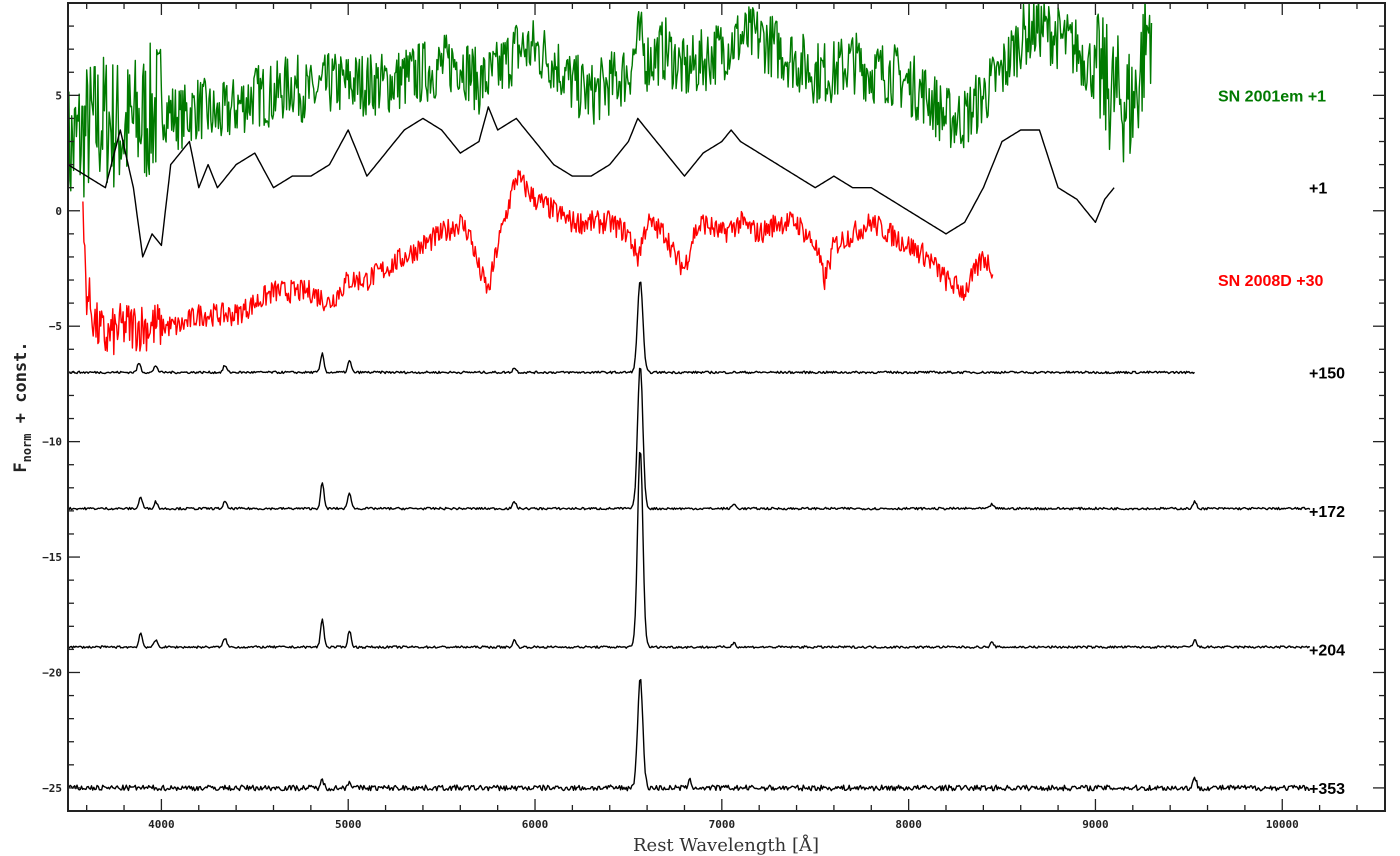 The height and width of the screenshot is (856, 1400). Describe the element at coordinates (726, 845) in the screenshot. I see `x-axis-label: Rest Wavelength [Å]` at that location.